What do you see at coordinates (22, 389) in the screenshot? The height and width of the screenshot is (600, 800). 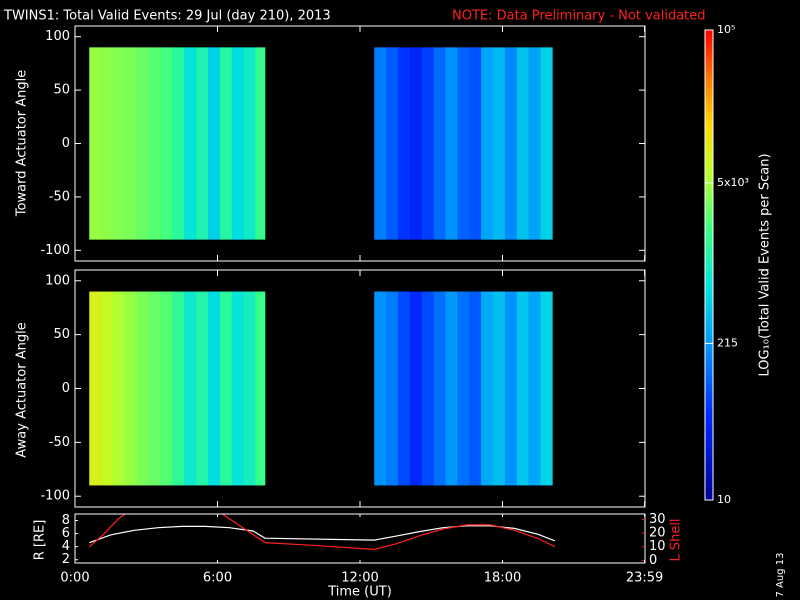 I see `y-axis-label: Away Actuator Angle` at bounding box center [22, 389].